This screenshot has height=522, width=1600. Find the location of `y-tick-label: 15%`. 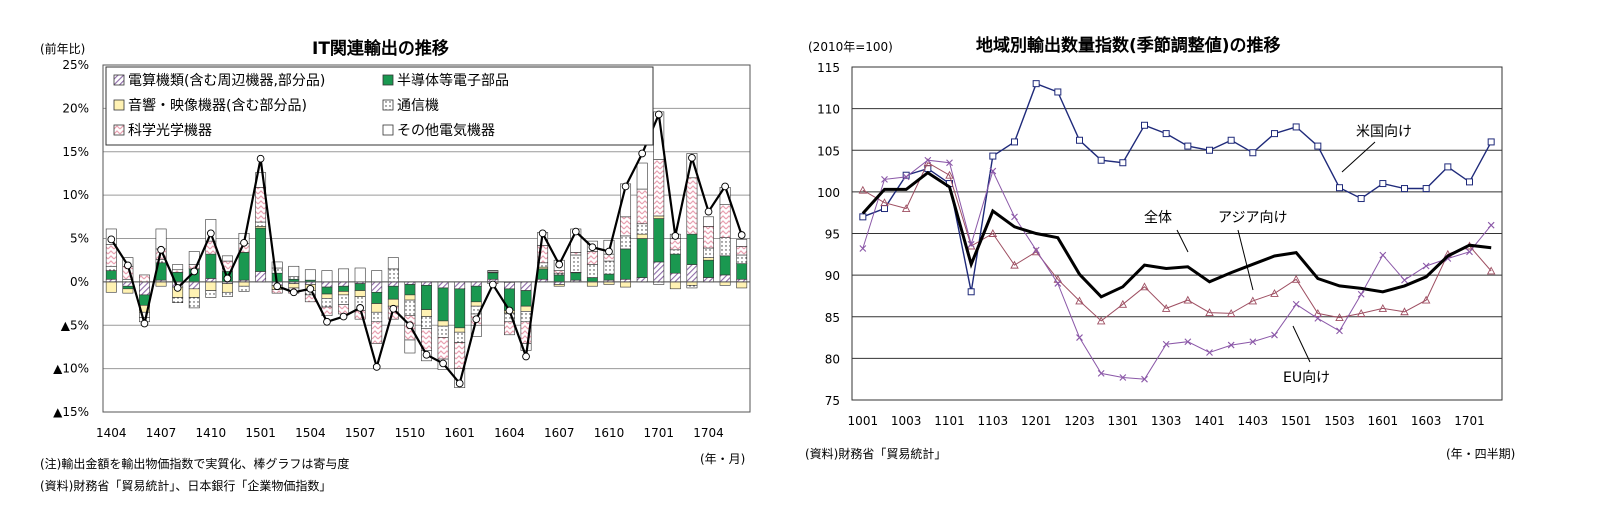

y-tick-label: 15% is located at coordinates (75, 152).